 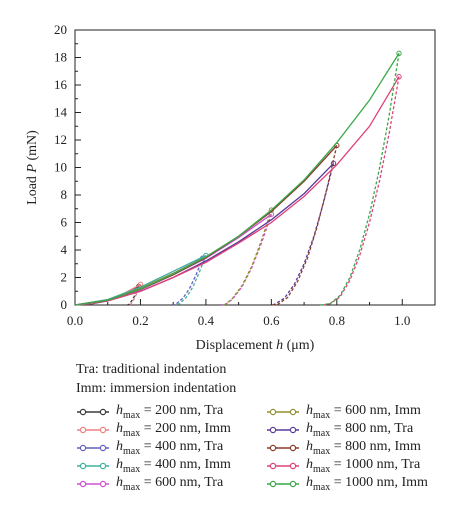 I want to click on x-axis: 0.0 0.2 0.4 0.6 0.8 1.0, so click(x=238, y=313).